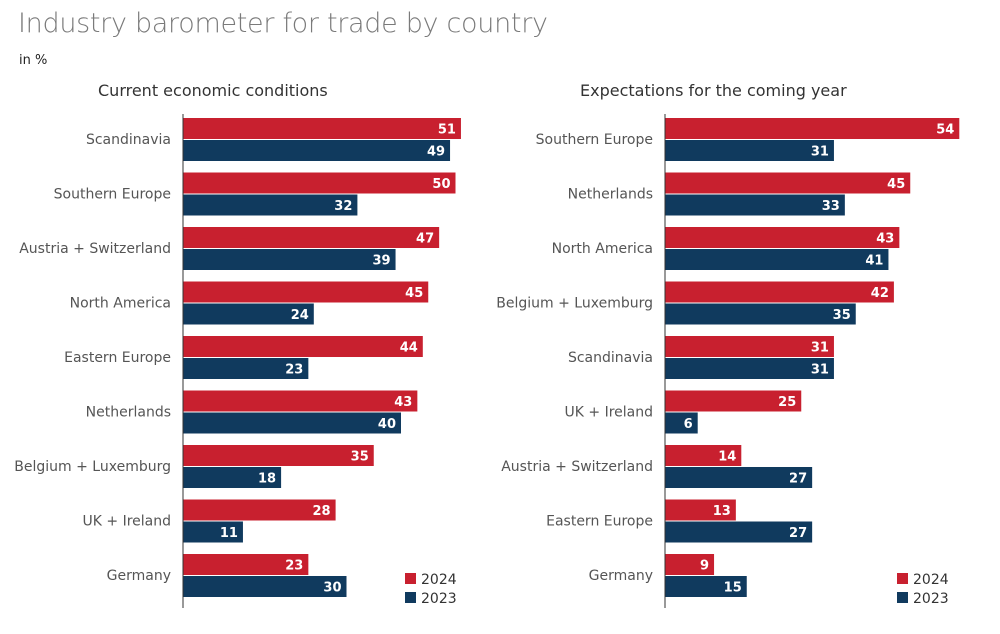 Image resolution: width=1000 pixels, height=634 pixels. I want to click on chart1-value-label-2024: 23, so click(294, 566).